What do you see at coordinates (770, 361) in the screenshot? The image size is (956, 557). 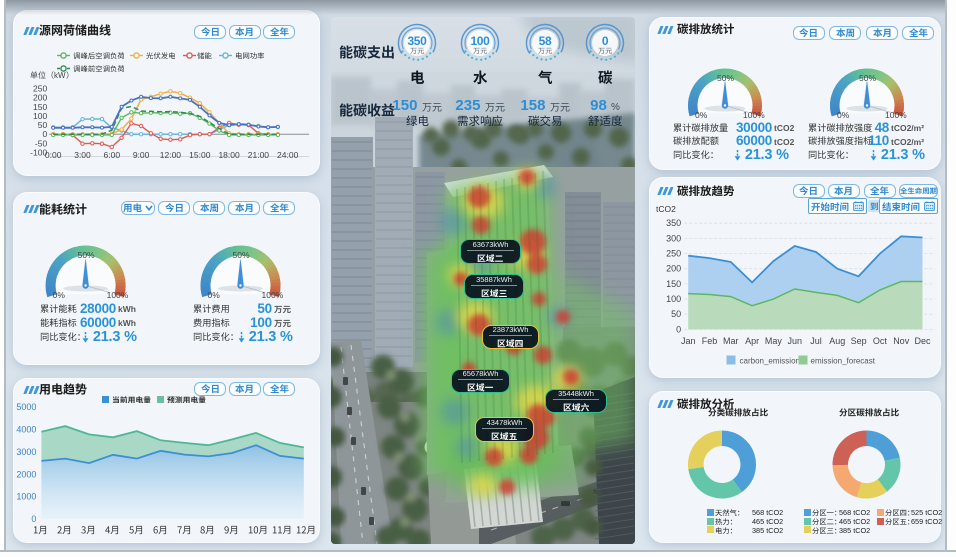 I see `svg-text: carbon_emission` at bounding box center [770, 361].